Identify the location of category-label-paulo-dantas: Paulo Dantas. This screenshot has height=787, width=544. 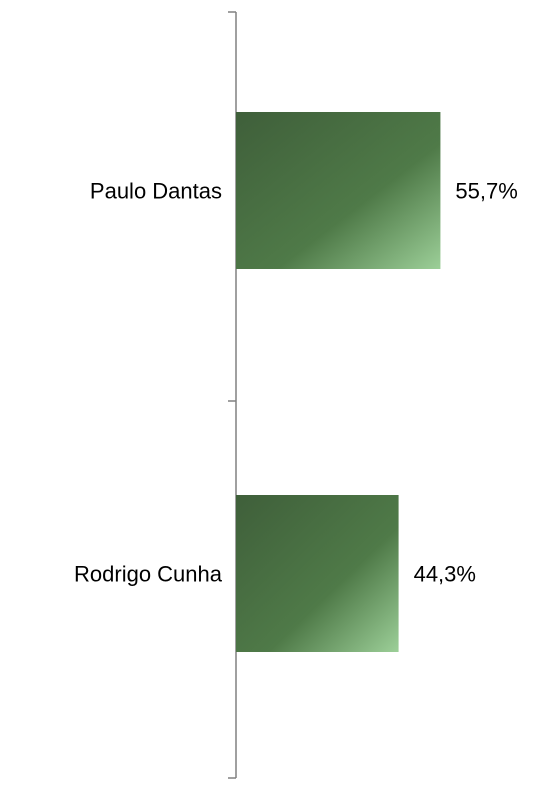
(156, 191).